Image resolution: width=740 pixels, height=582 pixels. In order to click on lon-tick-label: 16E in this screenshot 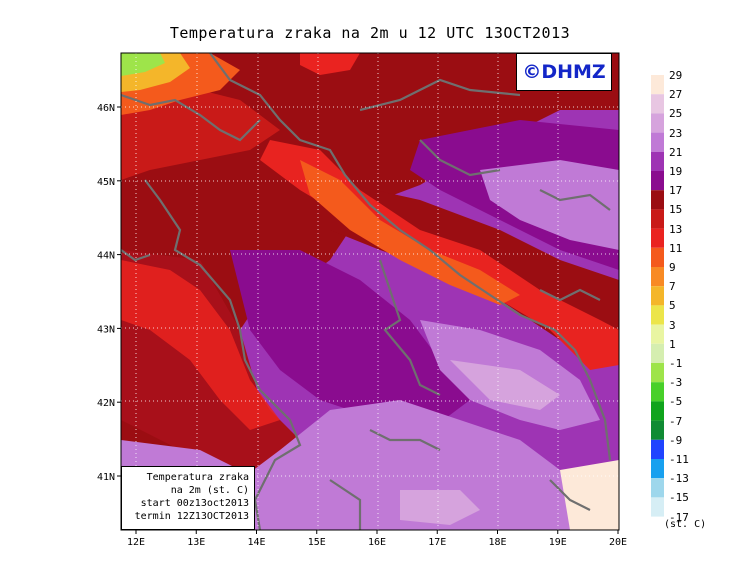, I will do `click(377, 542)`.